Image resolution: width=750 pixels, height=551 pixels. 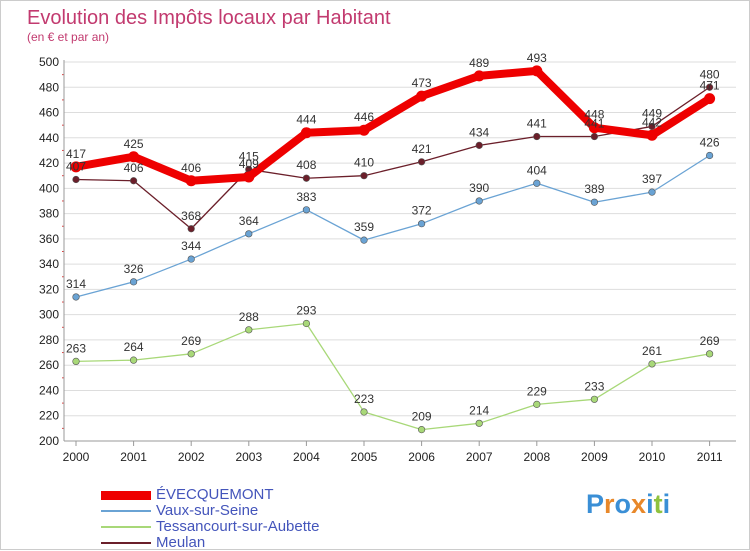 I want to click on data-label-vaux-sur-seine: 364, so click(x=249, y=221).